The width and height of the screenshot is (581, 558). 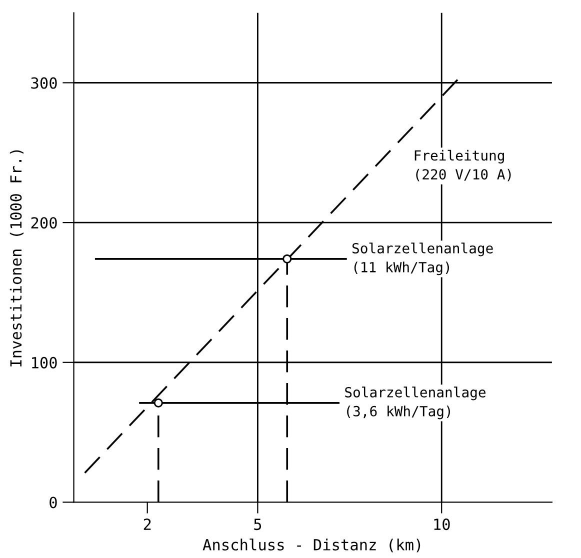 What do you see at coordinates (422, 259) in the screenshot?
I see `annotation: Solarzellenanlage (11 kWh/Tag)` at bounding box center [422, 259].